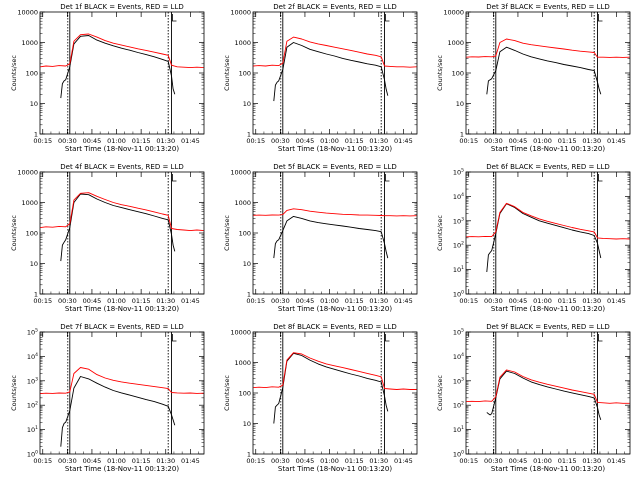 This screenshot has height=480, width=640. I want to click on panel-title: Det 1f BLACK = Events, RED = LLD, so click(121, 7).